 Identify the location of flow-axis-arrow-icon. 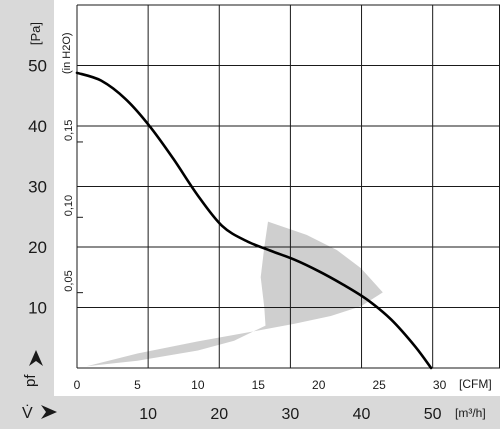
(49, 412).